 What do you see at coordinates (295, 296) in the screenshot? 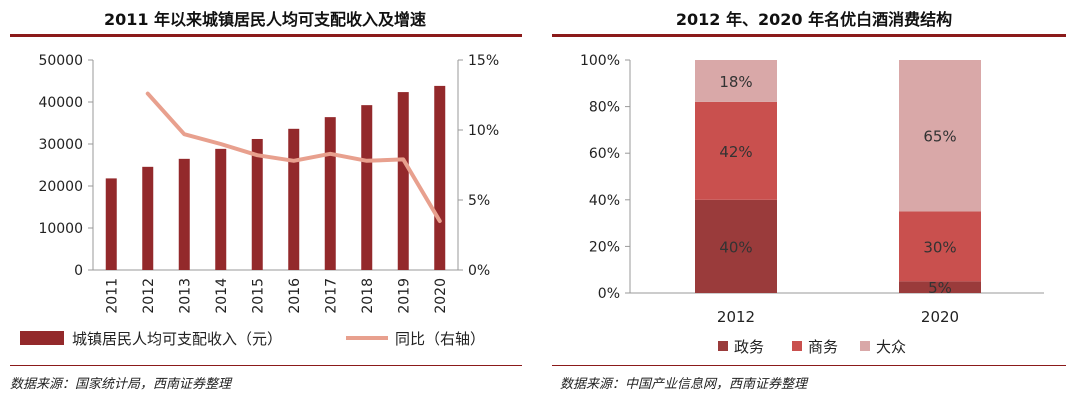
I see `x-category-label: 2016` at bounding box center [295, 296].